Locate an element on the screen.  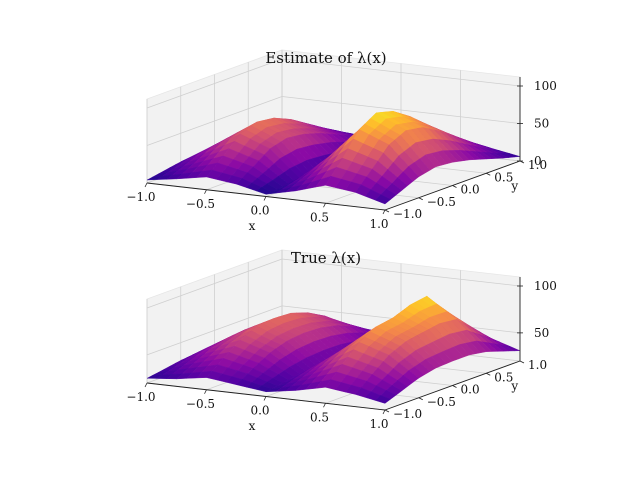
chart-title: True λ(x) is located at coordinates (326, 258).